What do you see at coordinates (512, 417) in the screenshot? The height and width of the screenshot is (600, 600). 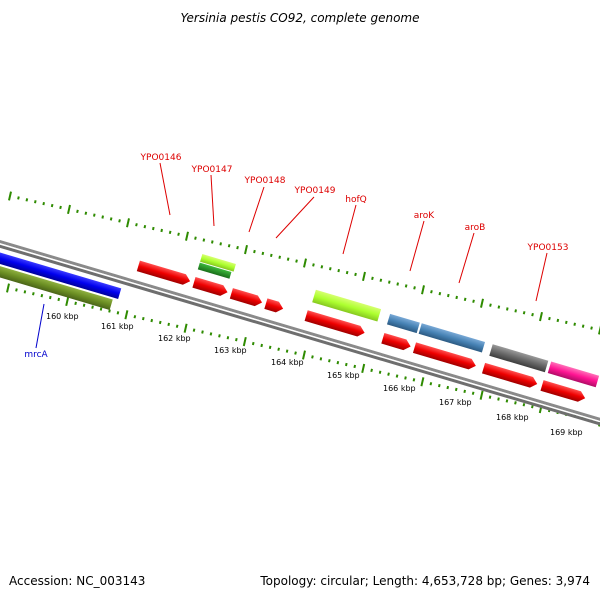 I see `scale-label: 168 kbp` at bounding box center [512, 417].